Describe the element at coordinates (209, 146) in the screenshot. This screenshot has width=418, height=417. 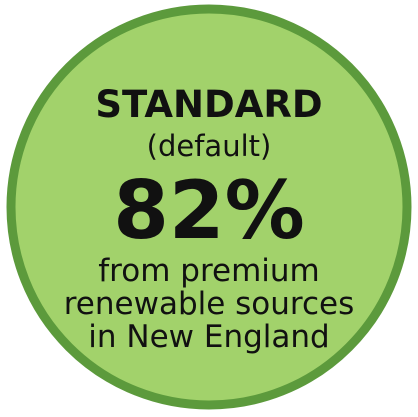
I see `badge-subtitle: (default)` at that location.